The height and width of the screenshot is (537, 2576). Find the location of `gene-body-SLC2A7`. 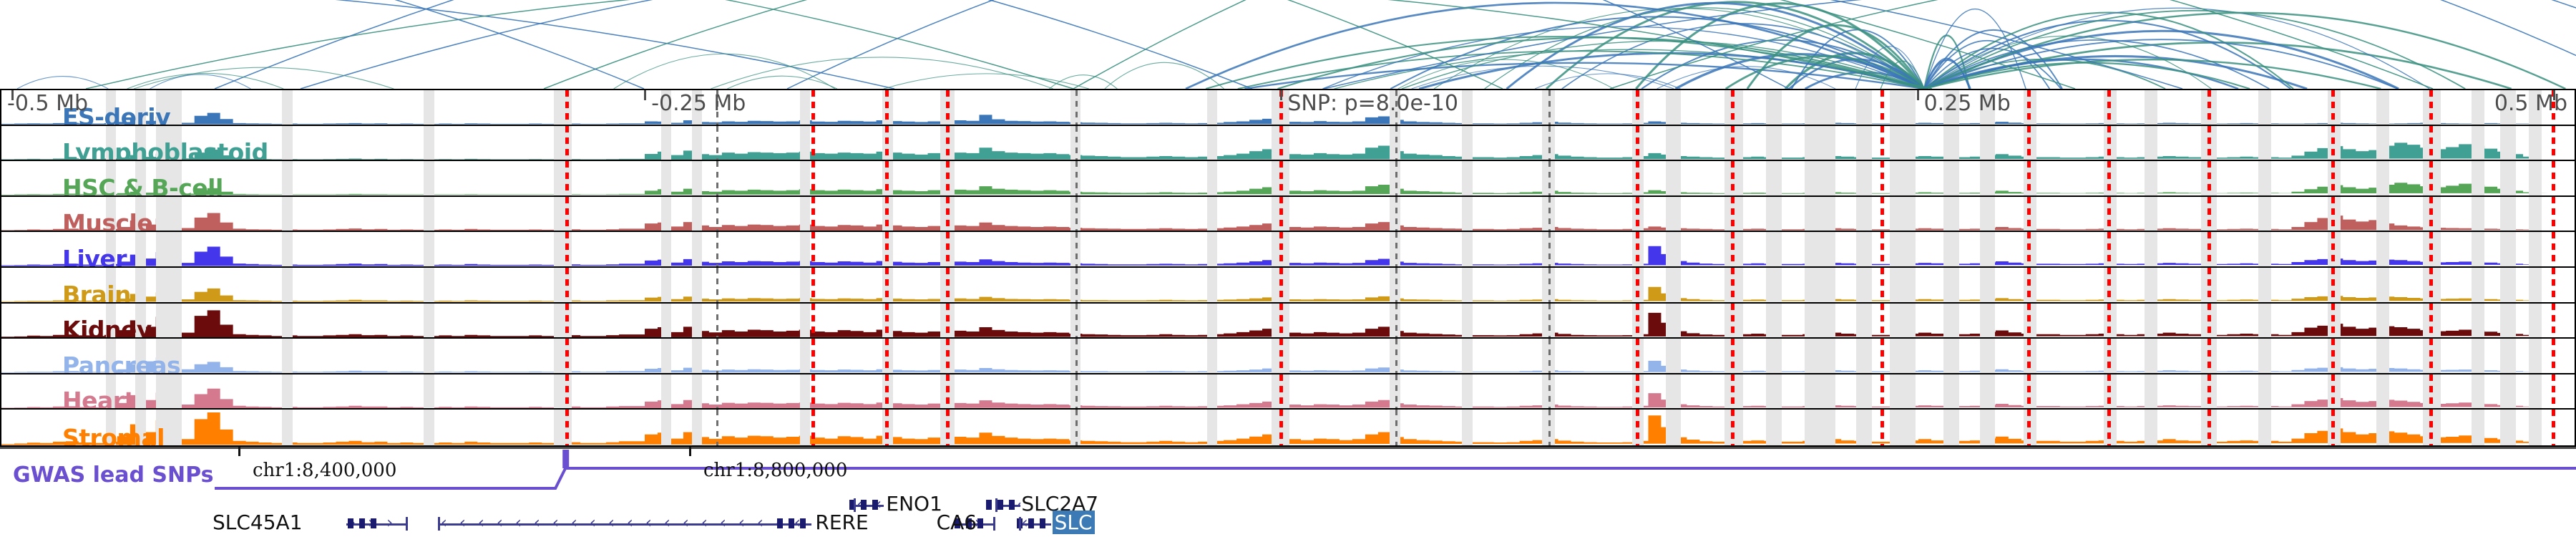

gene-body-SLC2A7 is located at coordinates (1007, 506).